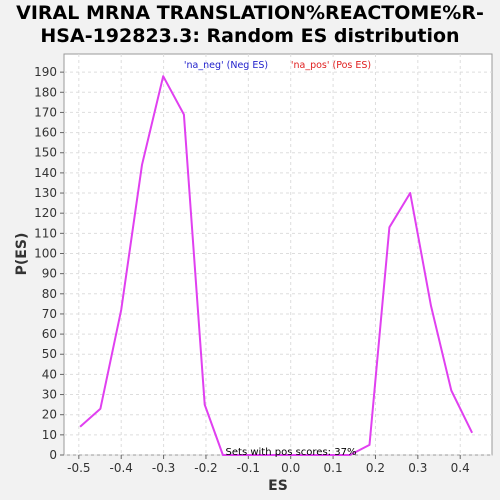  Describe the element at coordinates (417, 468) in the screenshot. I see `x-tick-label: 0.3` at that location.